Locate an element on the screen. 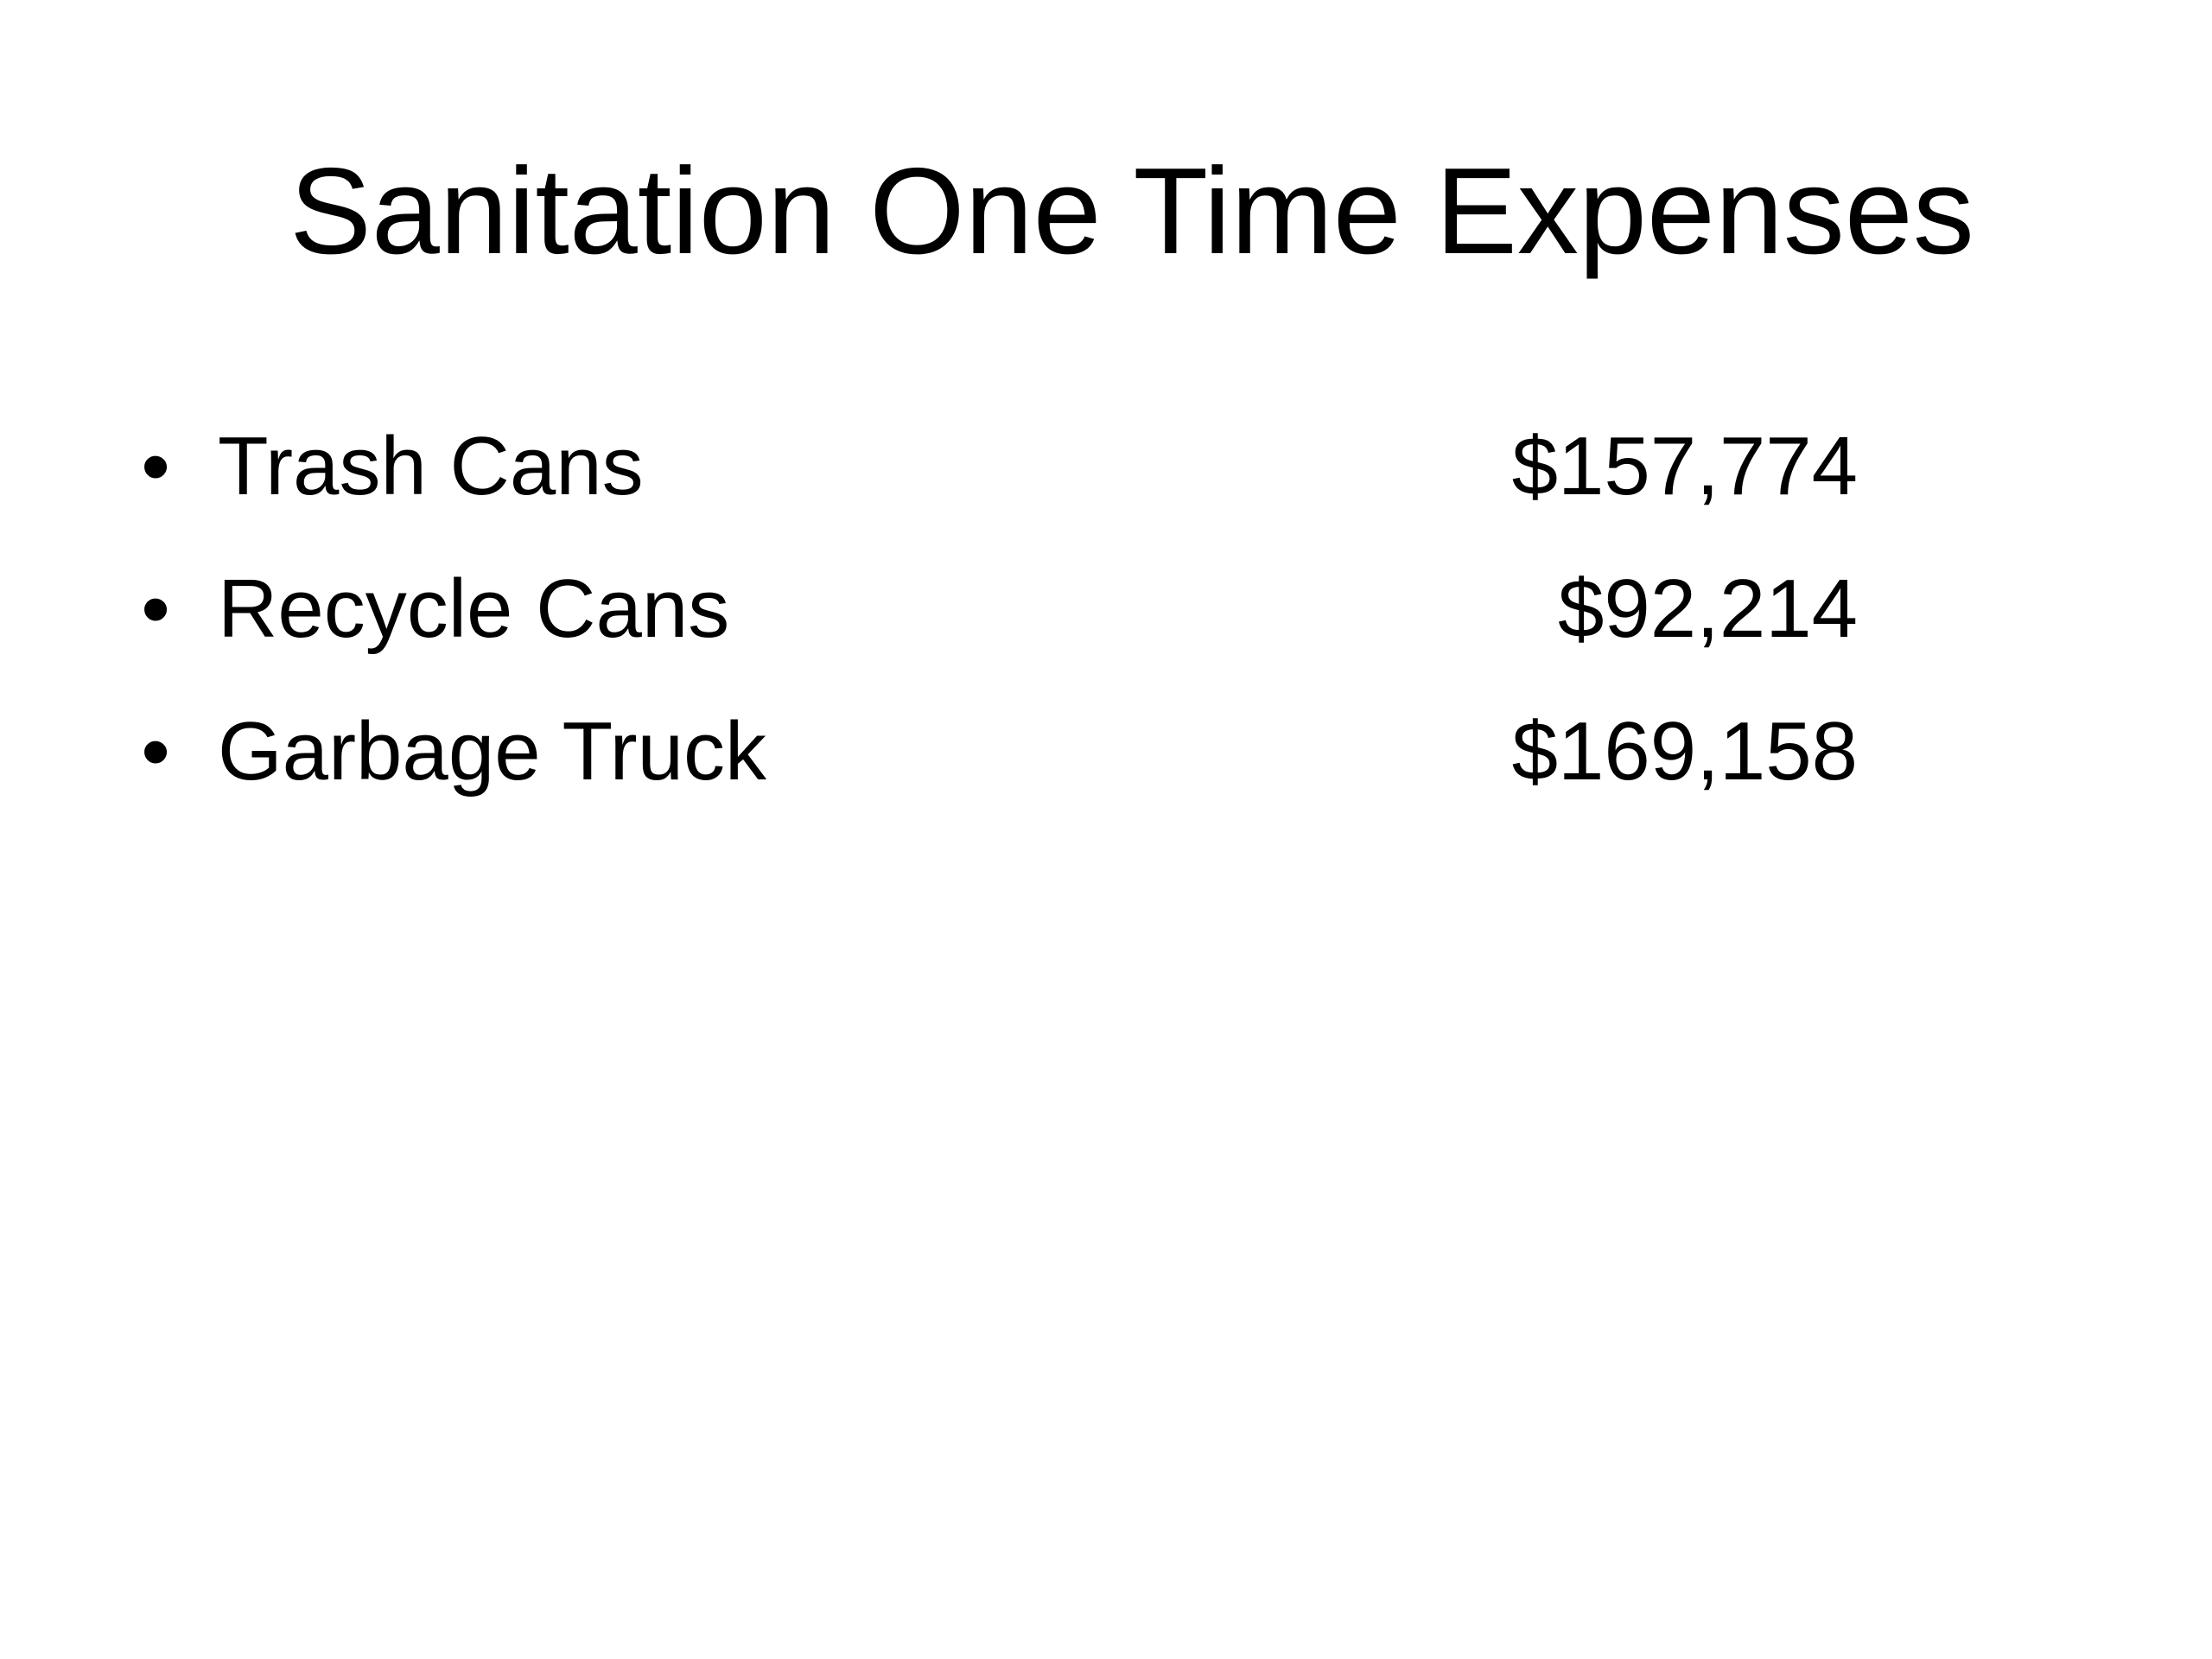  item-label: Recycle Cans is located at coordinates (474, 609).